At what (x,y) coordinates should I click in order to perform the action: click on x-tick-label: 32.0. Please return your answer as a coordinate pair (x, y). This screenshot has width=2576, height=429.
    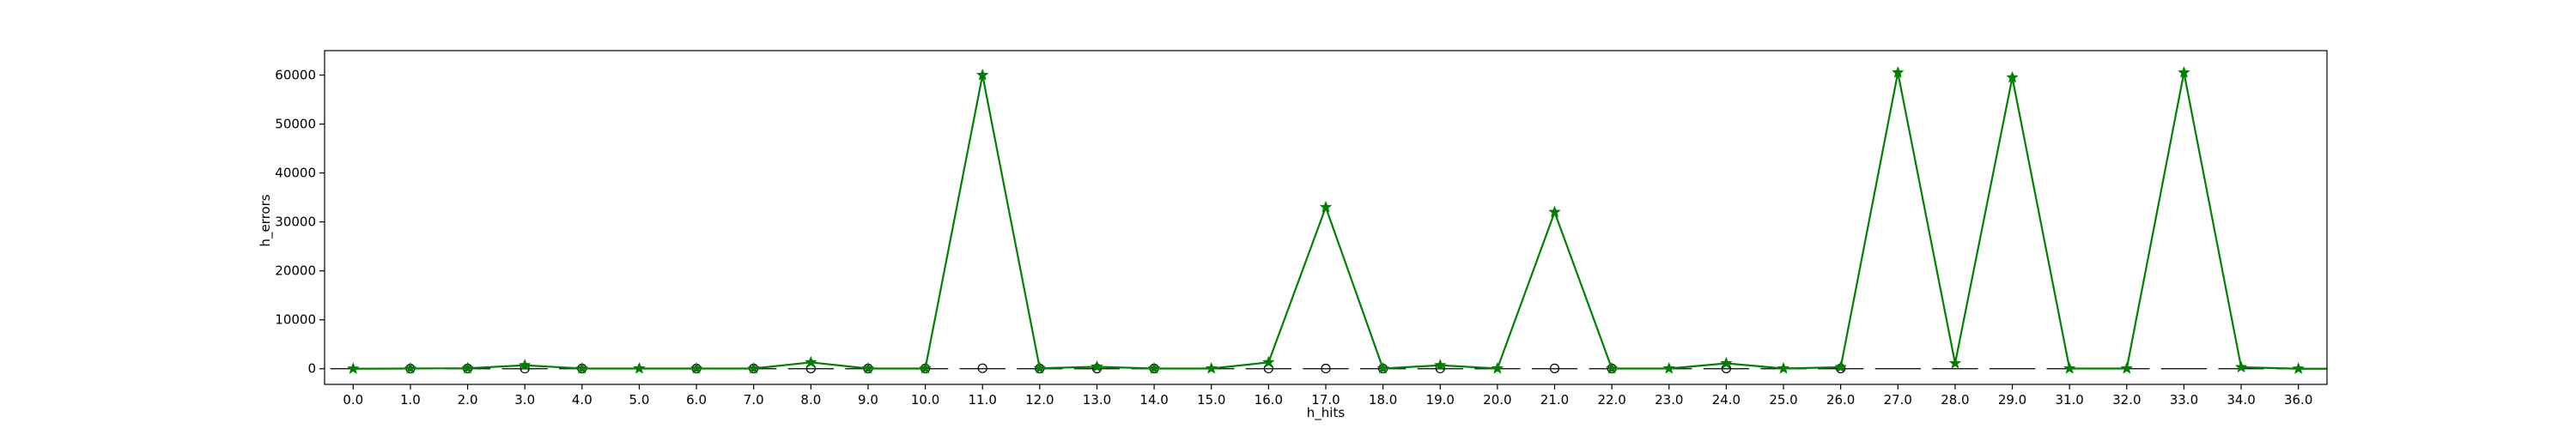
    Looking at the image, I should click on (2126, 400).